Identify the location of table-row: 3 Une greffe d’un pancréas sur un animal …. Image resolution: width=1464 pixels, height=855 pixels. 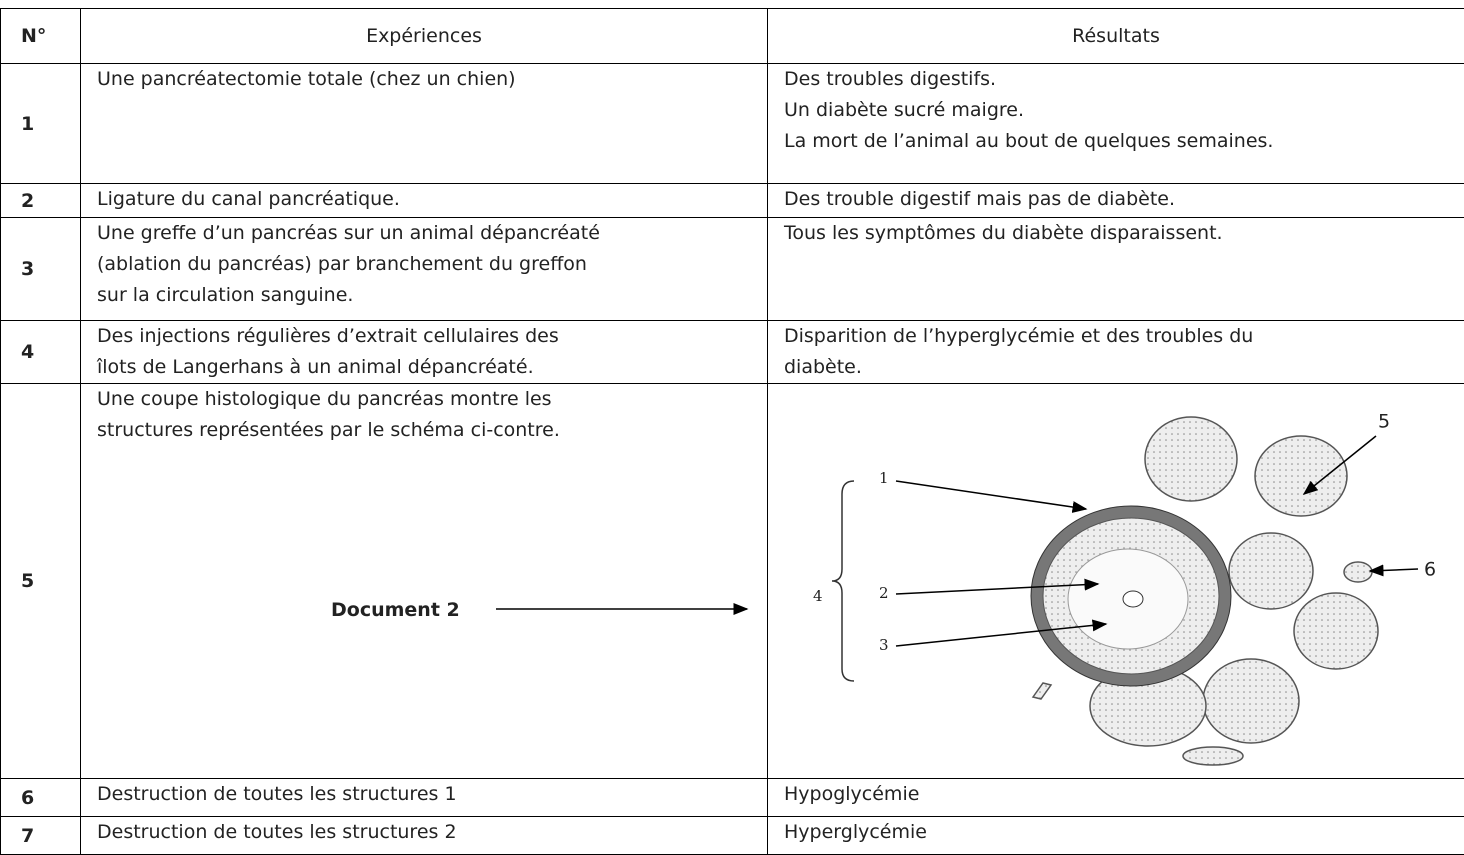
(732, 269).